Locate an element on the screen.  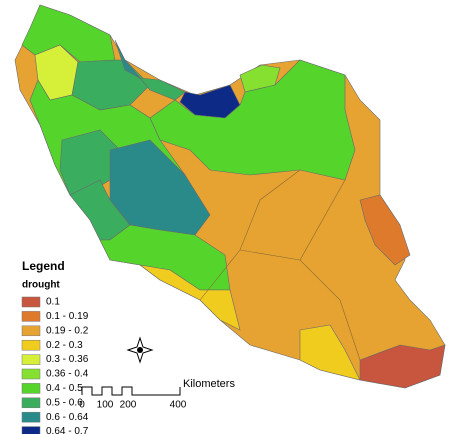
legend-label: 0.2 - 0.3 is located at coordinates (64, 345).